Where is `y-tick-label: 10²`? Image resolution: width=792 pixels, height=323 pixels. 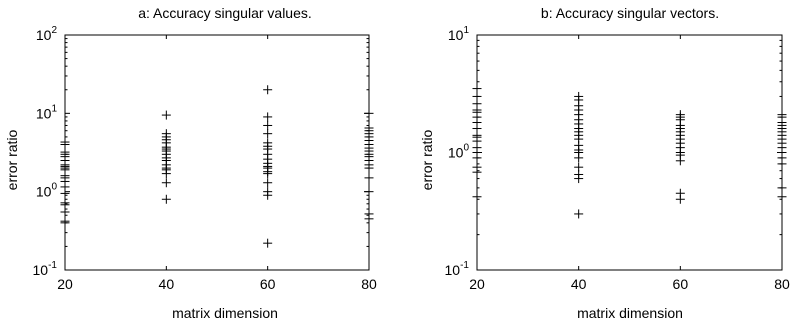 y-tick-label: 10² is located at coordinates (47, 34).